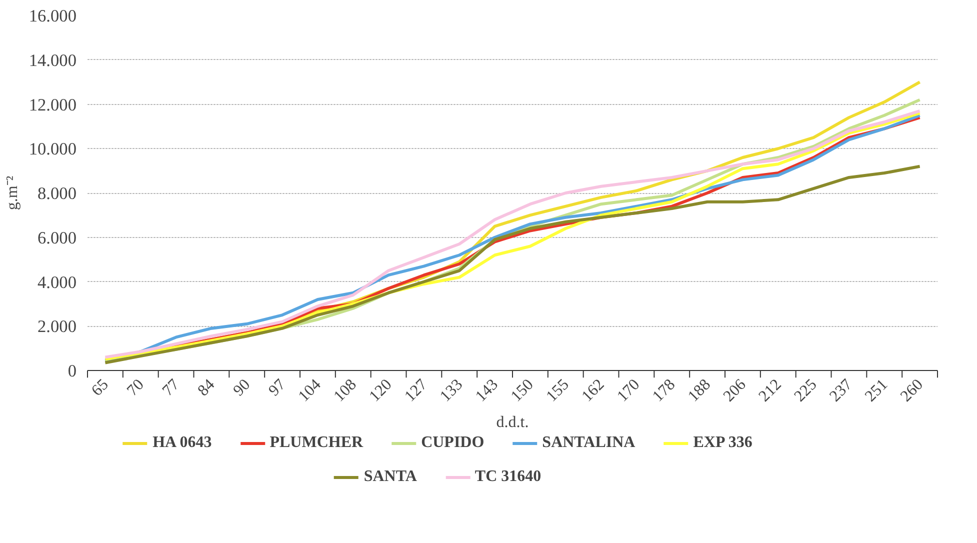 The width and height of the screenshot is (977, 543). What do you see at coordinates (52, 104) in the screenshot?
I see `y-tick-label: 12.000` at bounding box center [52, 104].